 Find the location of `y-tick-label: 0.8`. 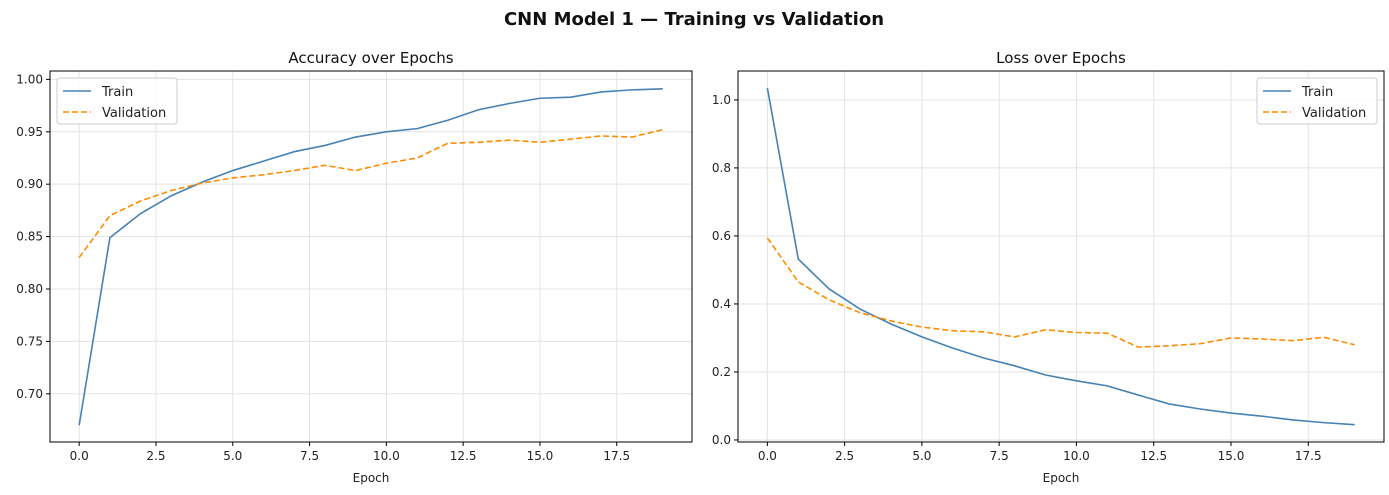

y-tick-label: 0.8 is located at coordinates (721, 168).